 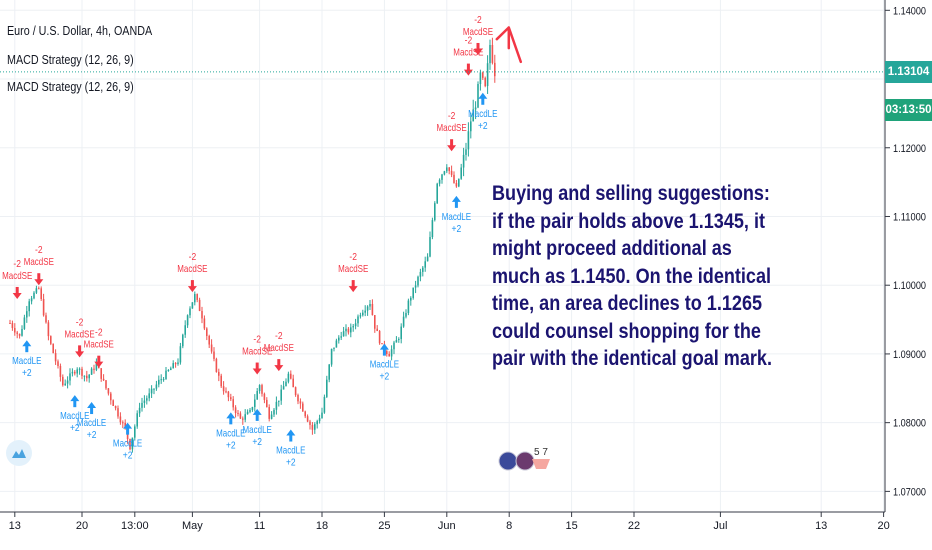 I want to click on time-tick-label: 20, so click(x=883, y=526).